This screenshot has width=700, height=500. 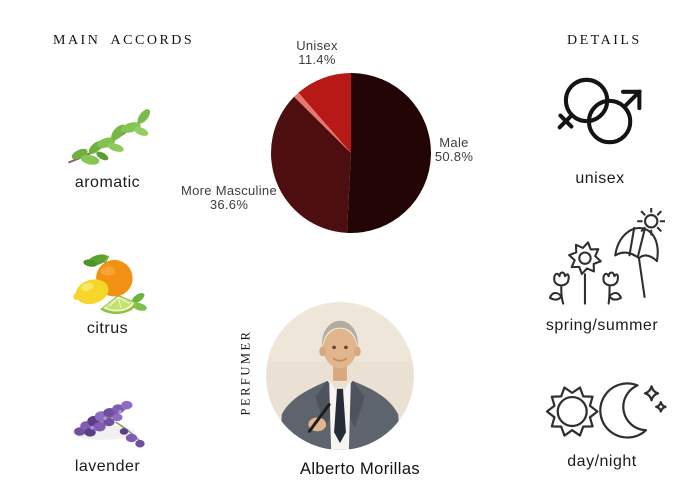 What do you see at coordinates (604, 40) in the screenshot?
I see `details-title: DETAILS` at bounding box center [604, 40].